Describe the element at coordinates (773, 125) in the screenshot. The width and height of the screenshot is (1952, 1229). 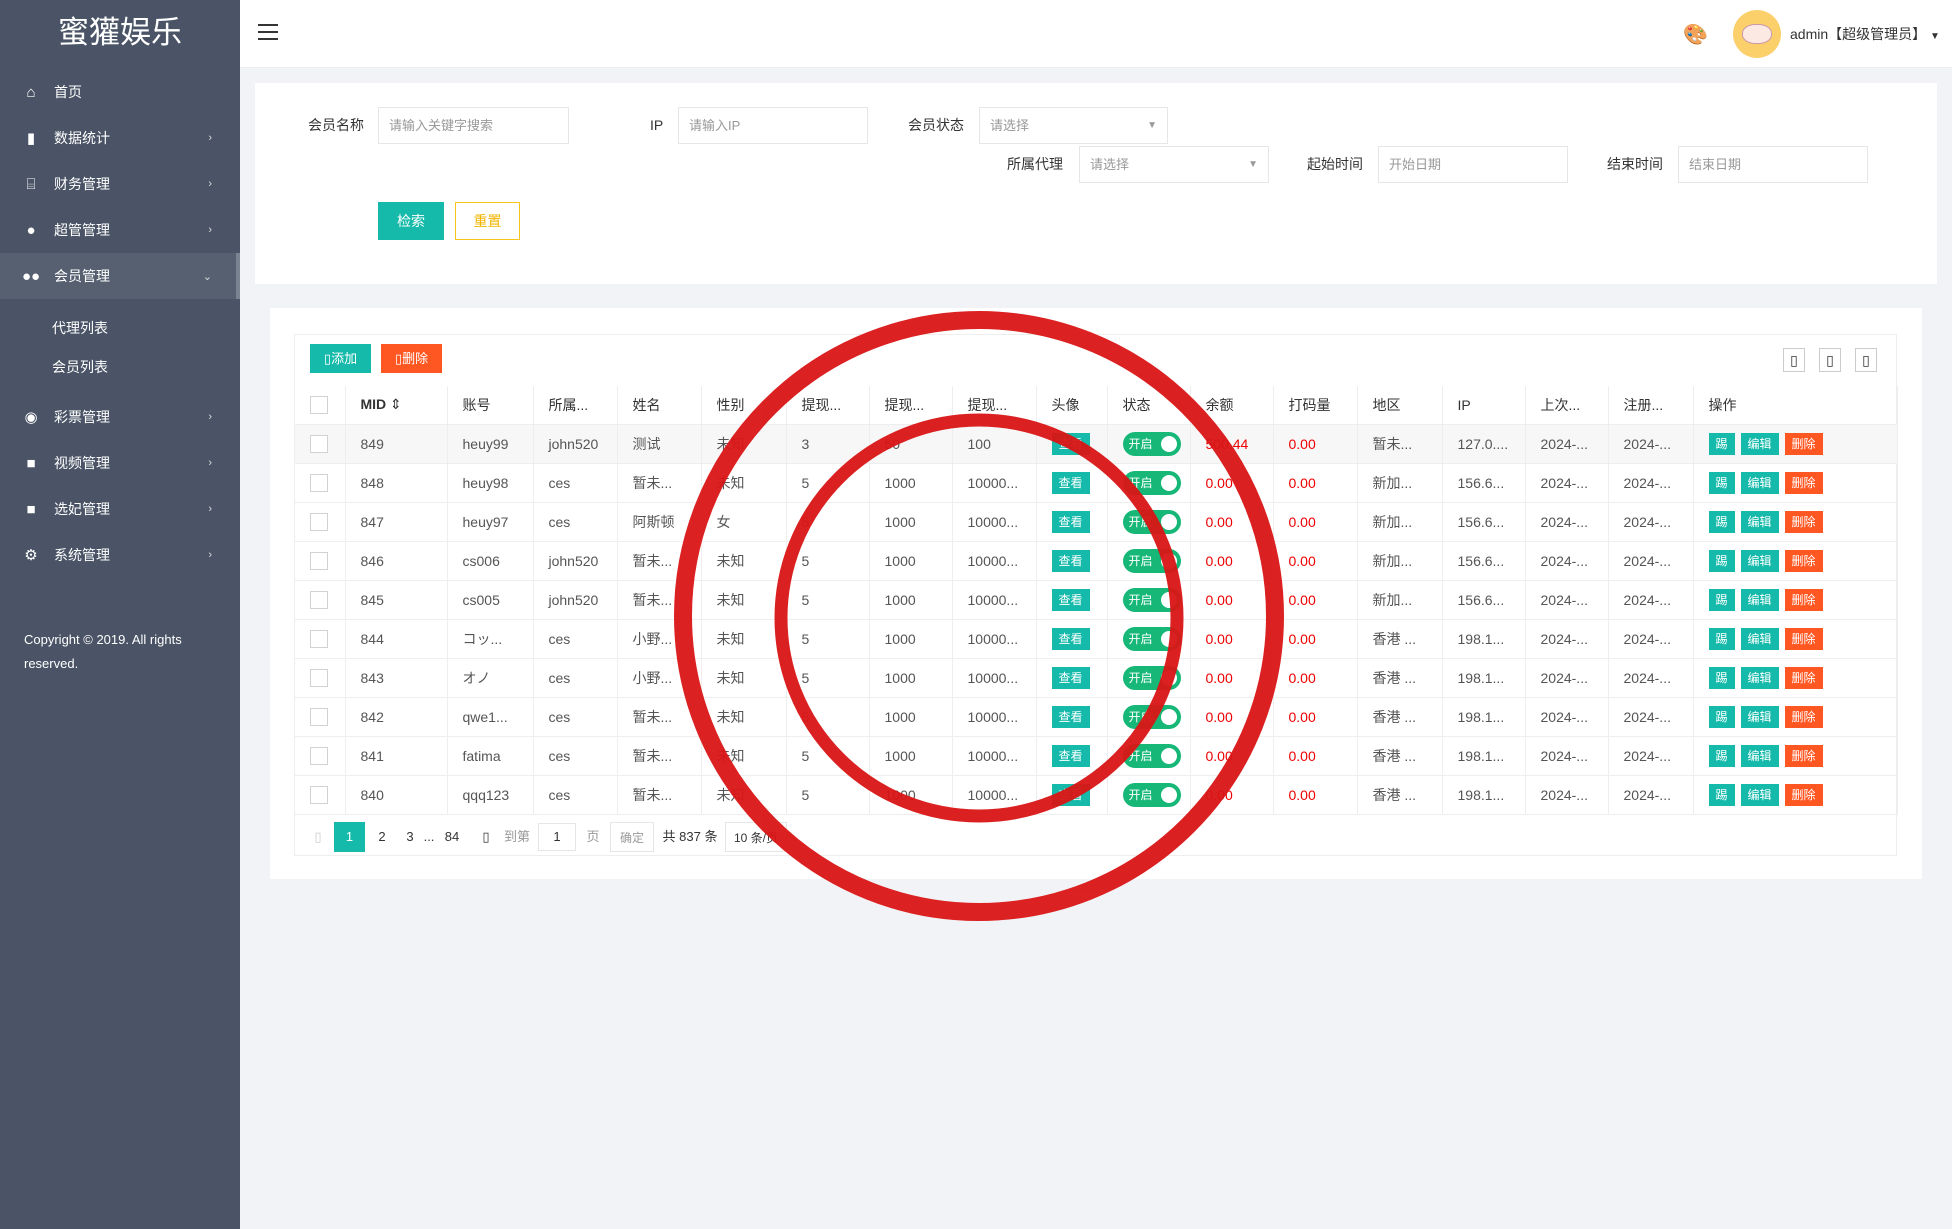
I see `ip-input: 请输入IP` at that location.